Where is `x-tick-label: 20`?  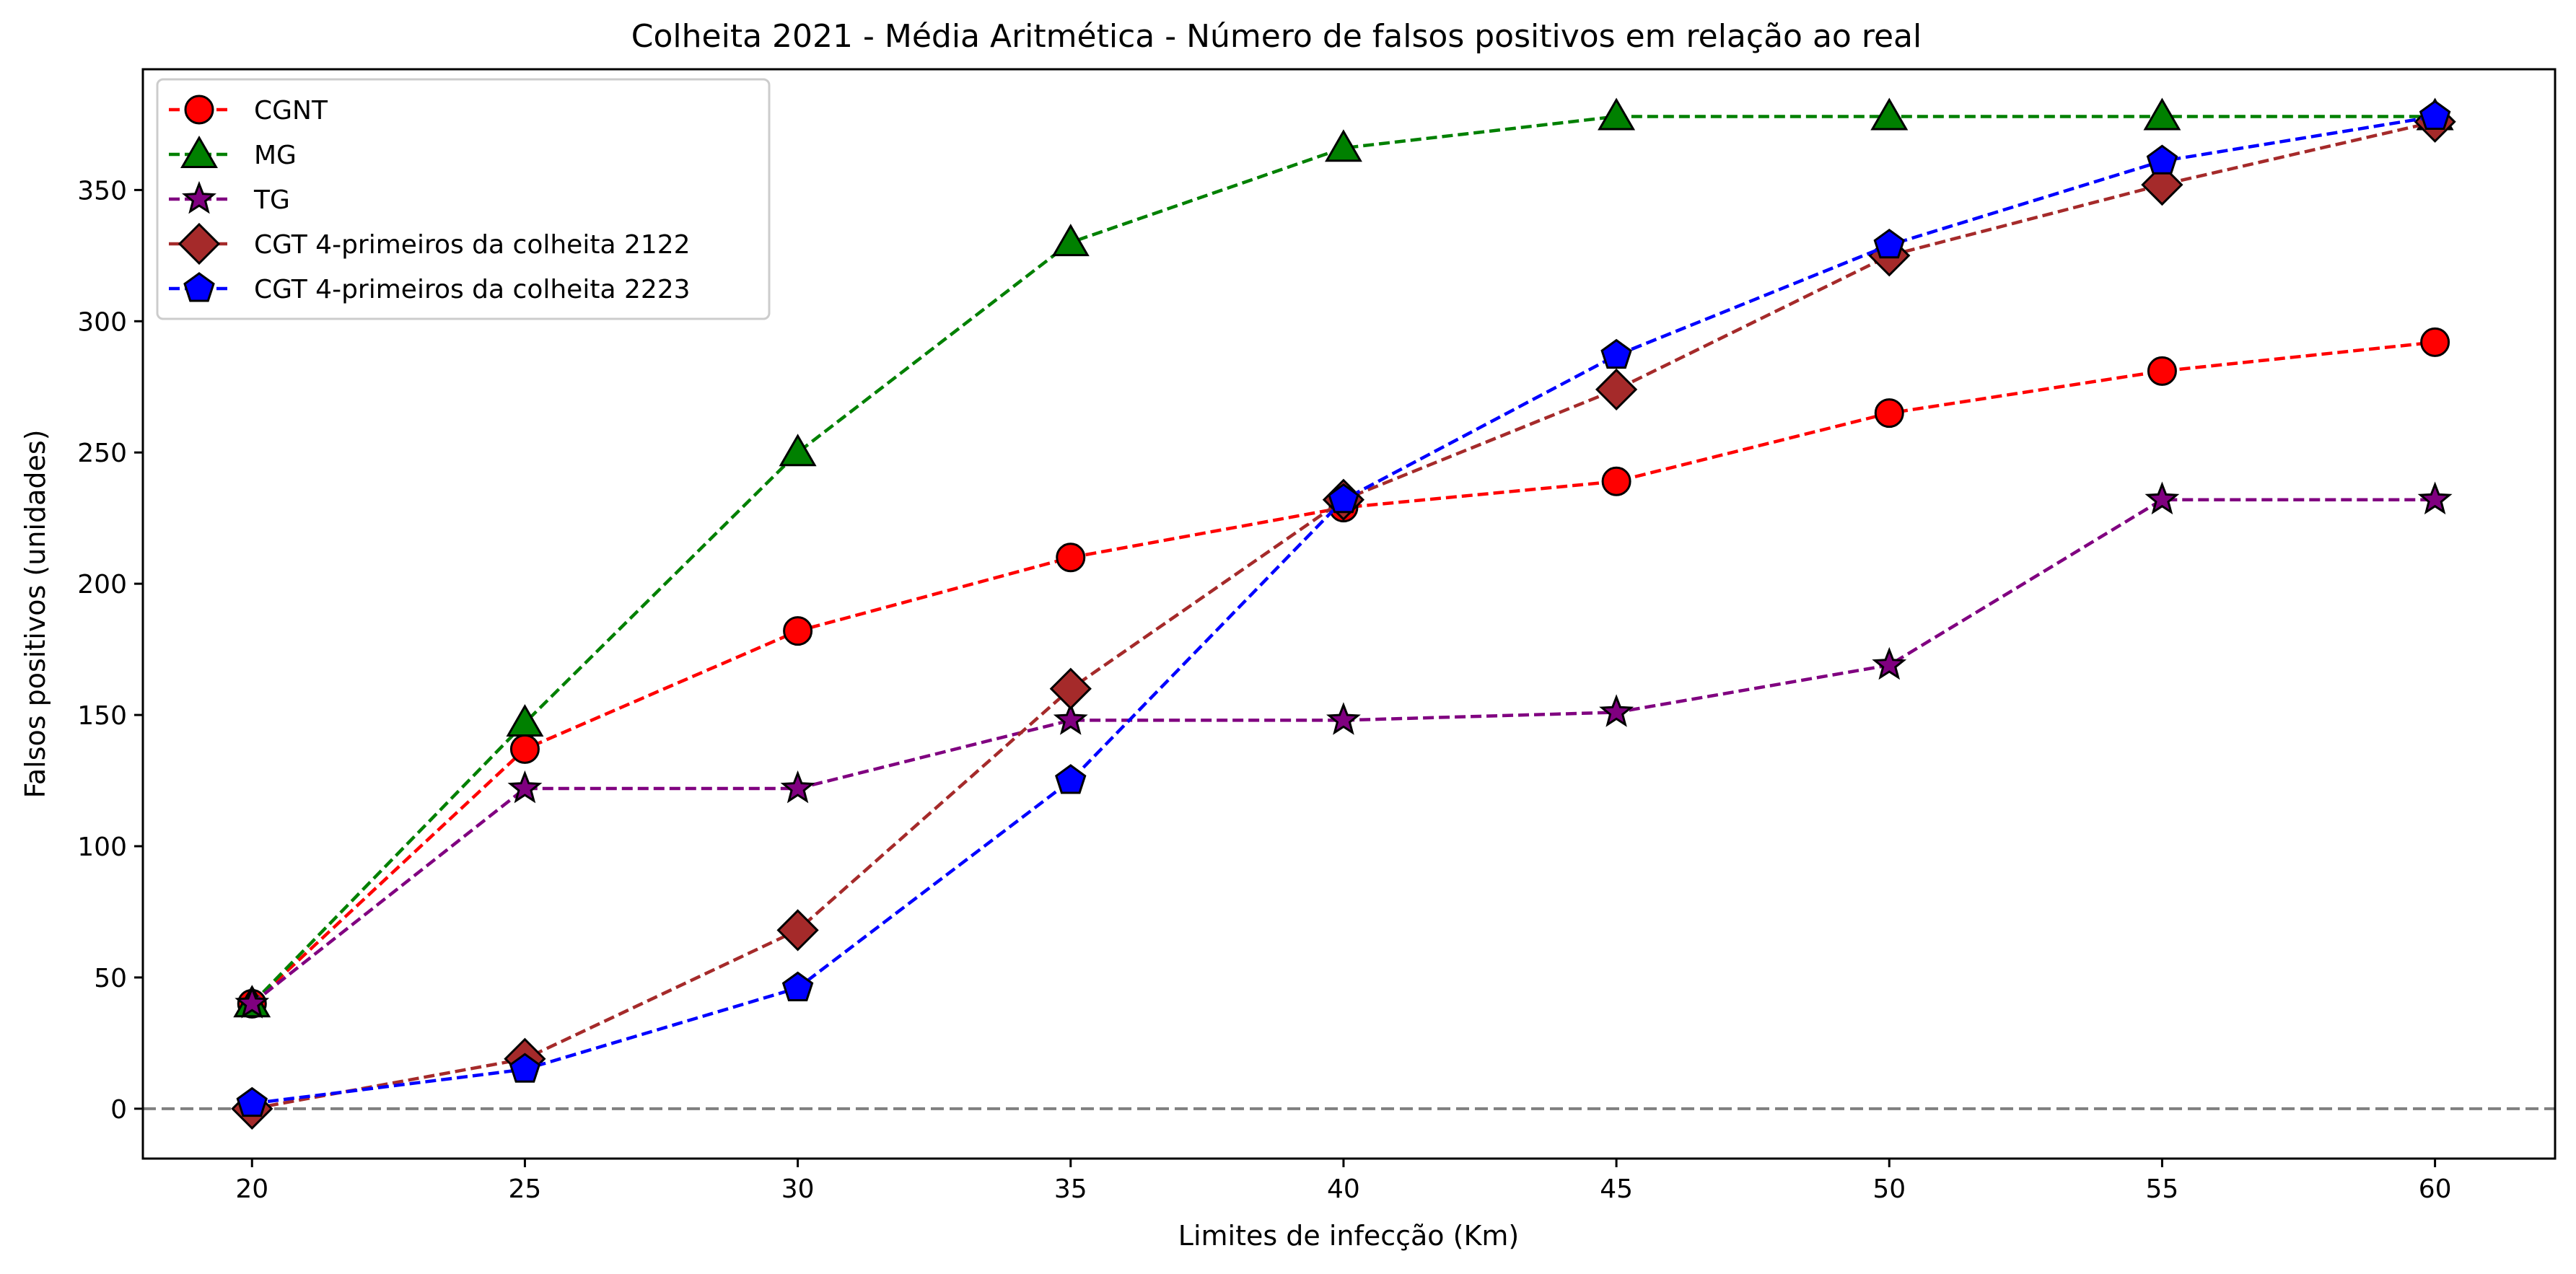 x-tick-label: 20 is located at coordinates (251, 1189).